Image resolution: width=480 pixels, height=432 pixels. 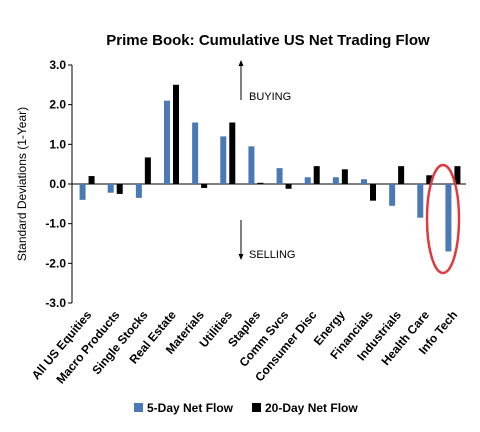 I want to click on selling-label: SELLING, so click(x=272, y=255).